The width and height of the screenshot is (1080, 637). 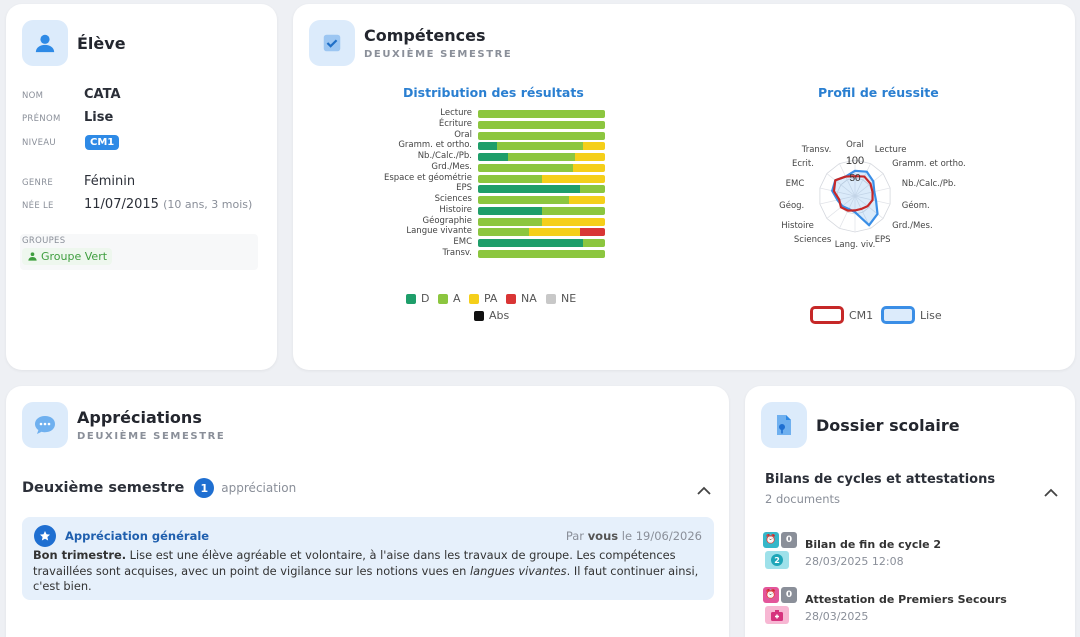 What do you see at coordinates (483, 298) in the screenshot?
I see `legend-pa: PA` at bounding box center [483, 298].